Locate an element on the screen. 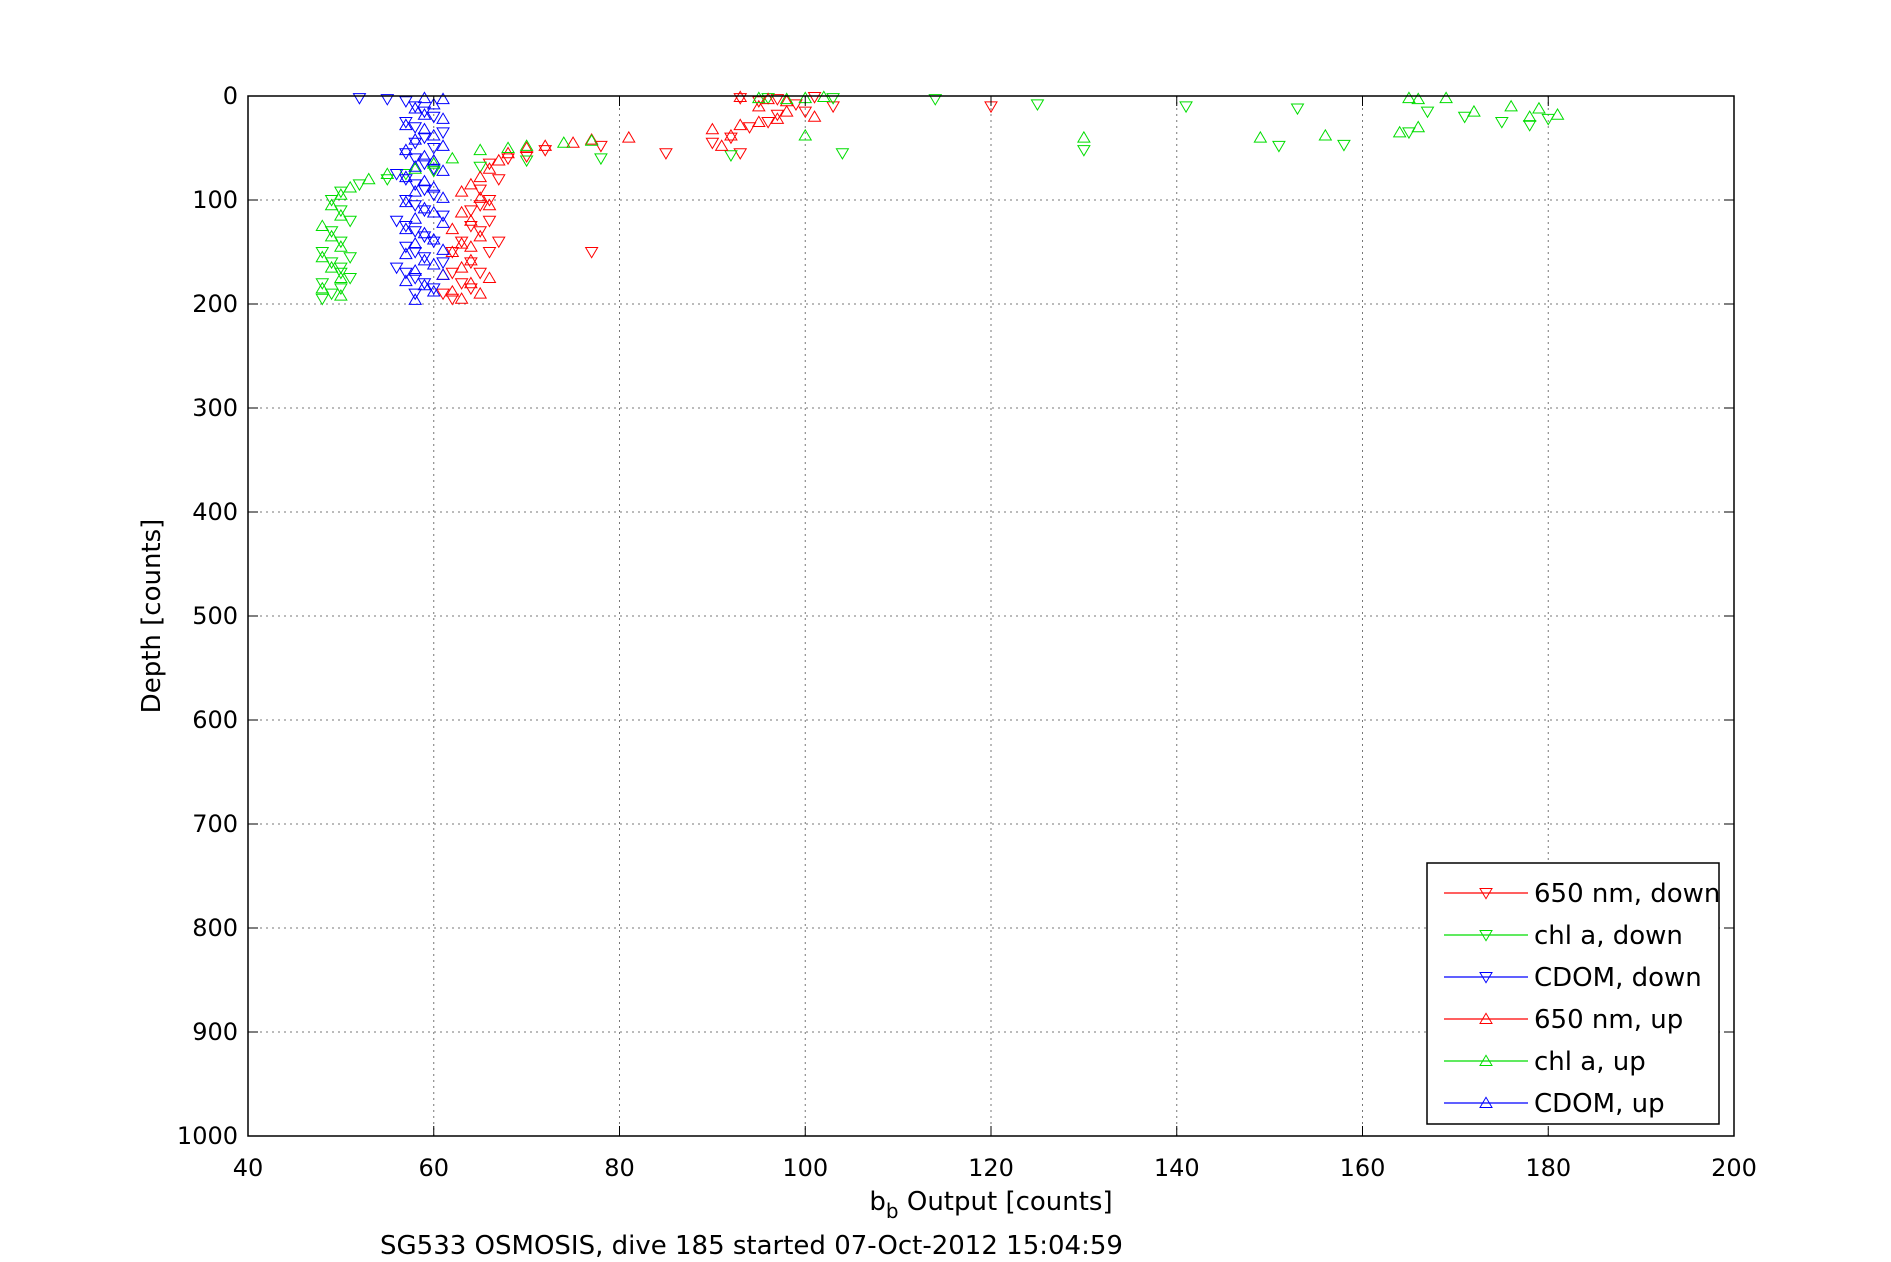 The width and height of the screenshot is (1891, 1262). y-tick-label: 900 is located at coordinates (215, 1032).